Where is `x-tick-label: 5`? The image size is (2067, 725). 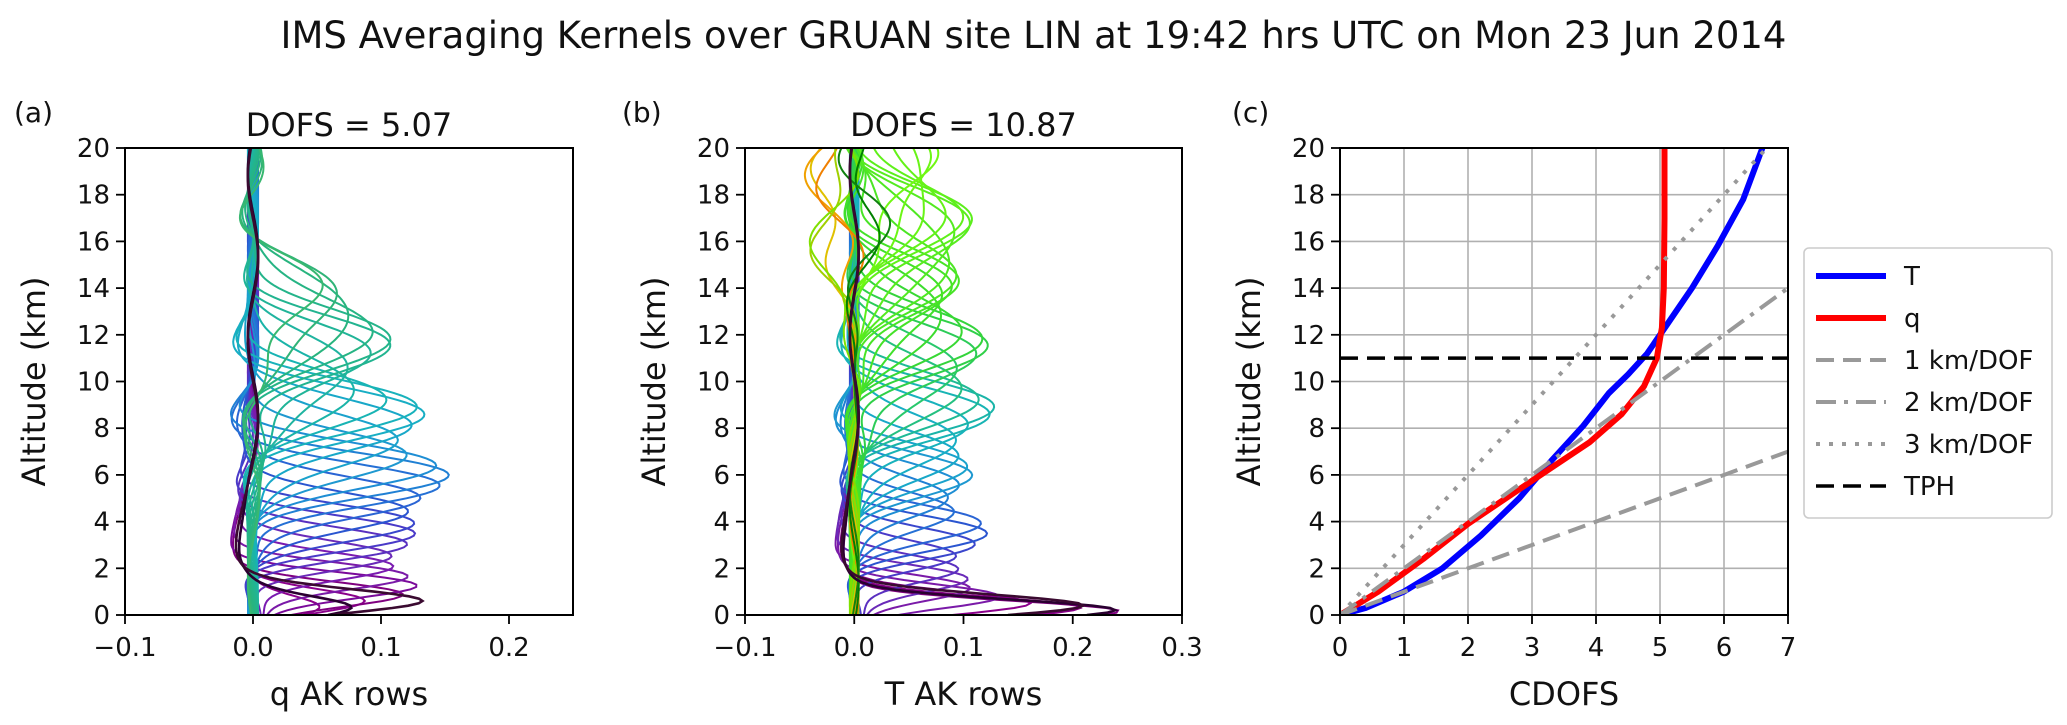 x-tick-label: 5 is located at coordinates (1660, 648).